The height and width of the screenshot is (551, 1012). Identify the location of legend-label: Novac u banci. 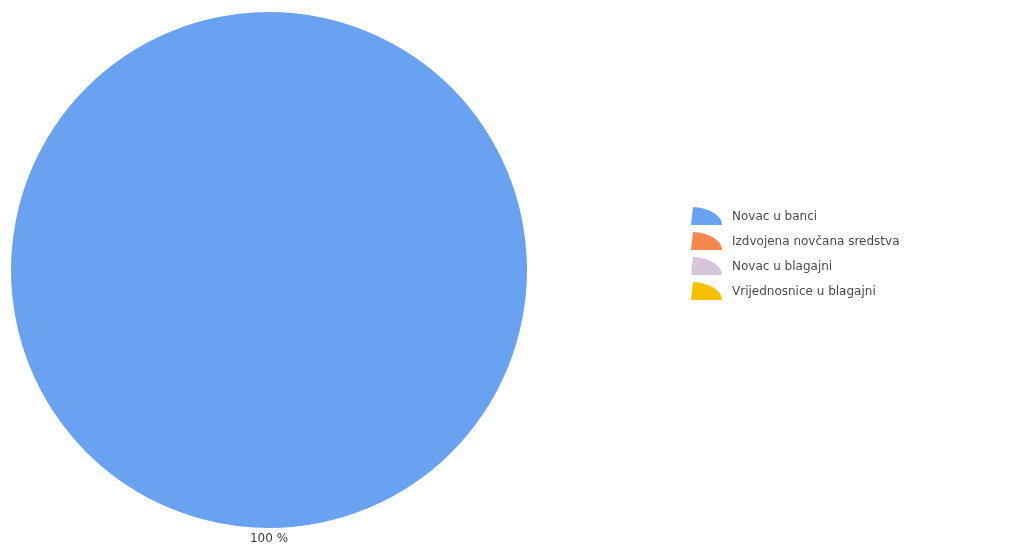
(775, 215).